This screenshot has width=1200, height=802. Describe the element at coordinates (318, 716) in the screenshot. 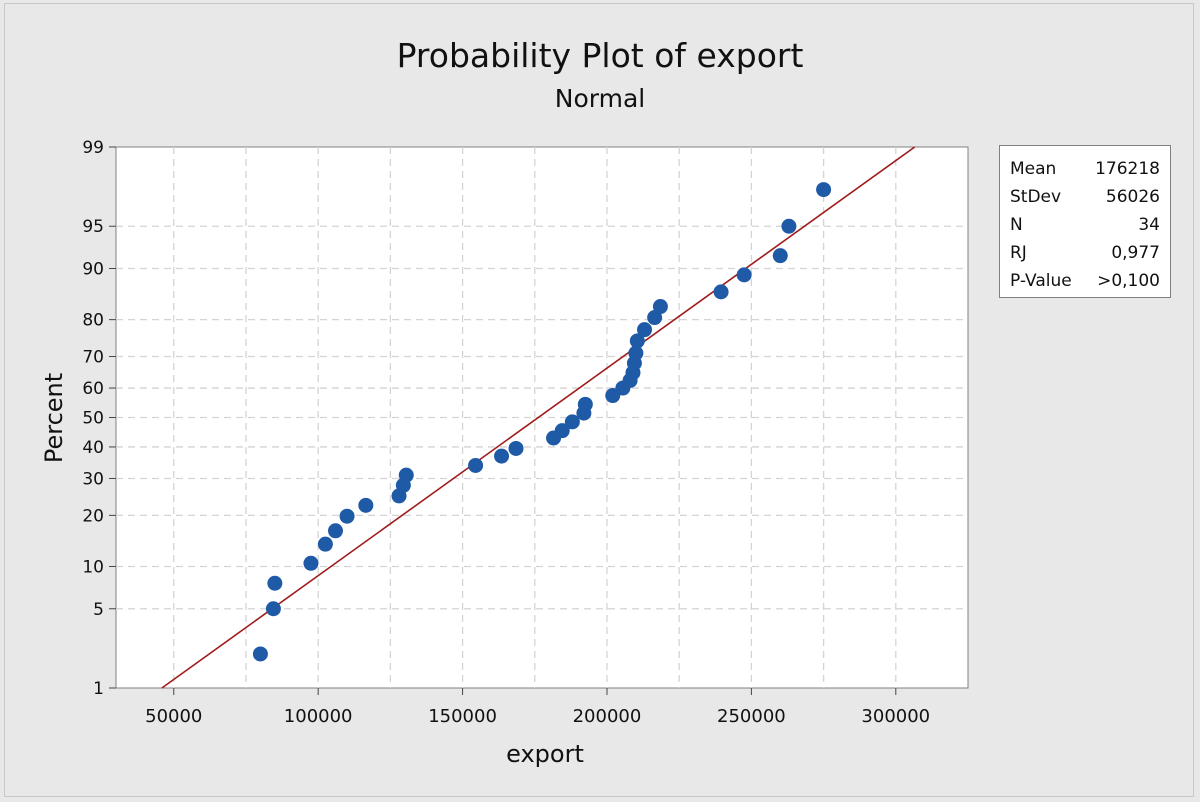

I see `x-tick-label: 100000` at that location.